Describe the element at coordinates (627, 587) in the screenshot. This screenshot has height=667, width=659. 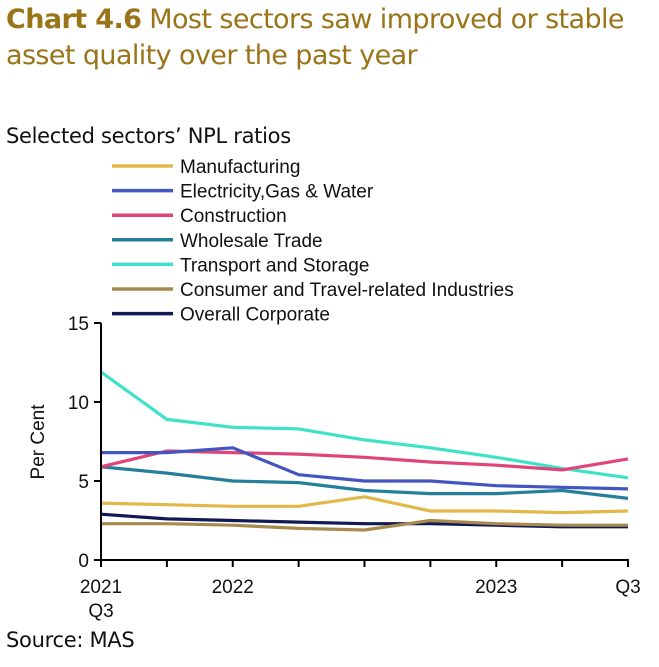
I see `x-tick-label: Q3` at that location.